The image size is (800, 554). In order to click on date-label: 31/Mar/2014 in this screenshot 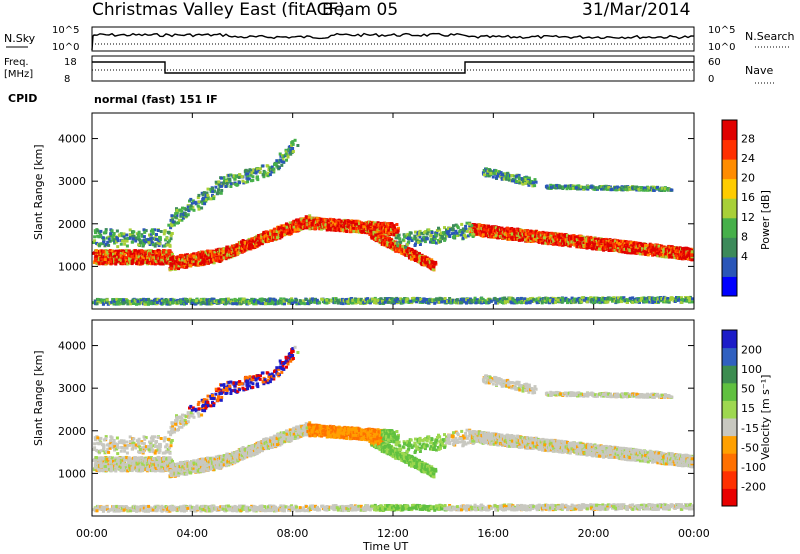, I will do `click(636, 10)`.